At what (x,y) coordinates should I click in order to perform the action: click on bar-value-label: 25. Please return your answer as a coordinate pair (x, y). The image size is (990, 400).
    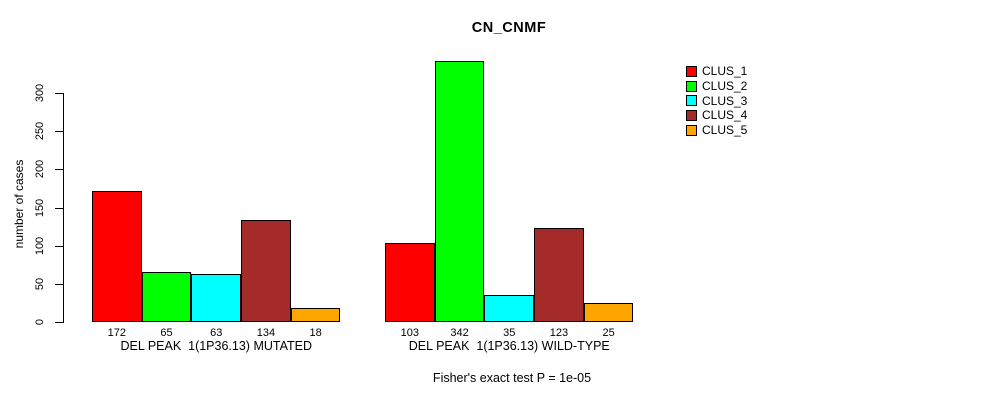
    Looking at the image, I should click on (608, 333).